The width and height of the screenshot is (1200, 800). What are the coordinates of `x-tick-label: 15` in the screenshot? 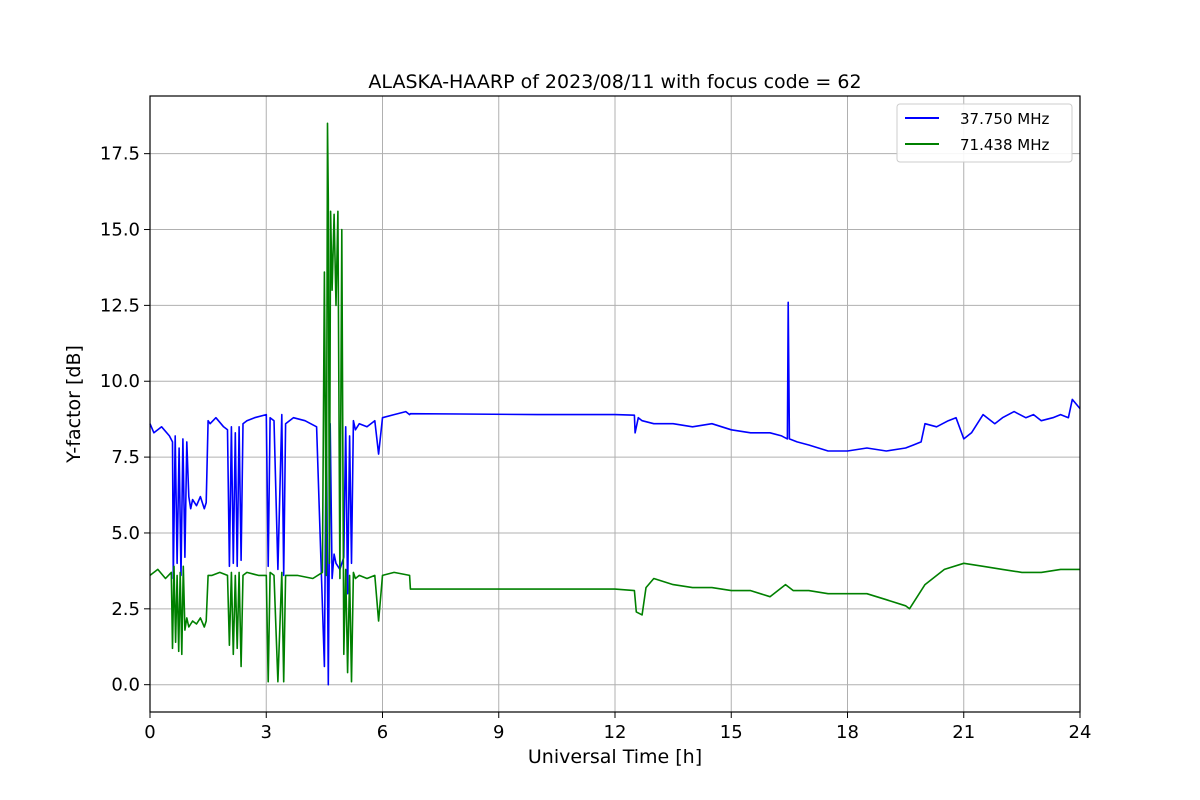 It's located at (731, 732).